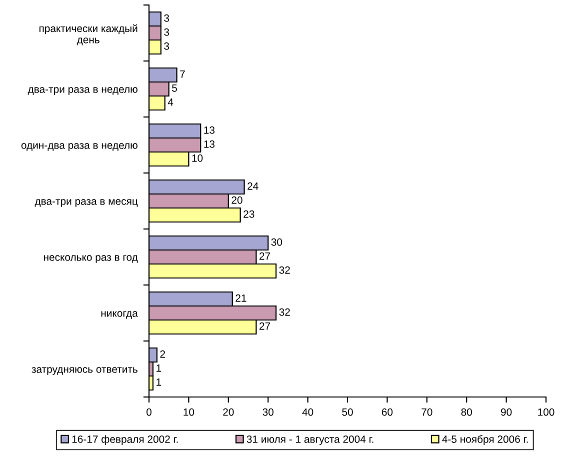 This screenshot has height=456, width=565. What do you see at coordinates (347, 412) in the screenshot?
I see `x-tick-label: 50` at bounding box center [347, 412].